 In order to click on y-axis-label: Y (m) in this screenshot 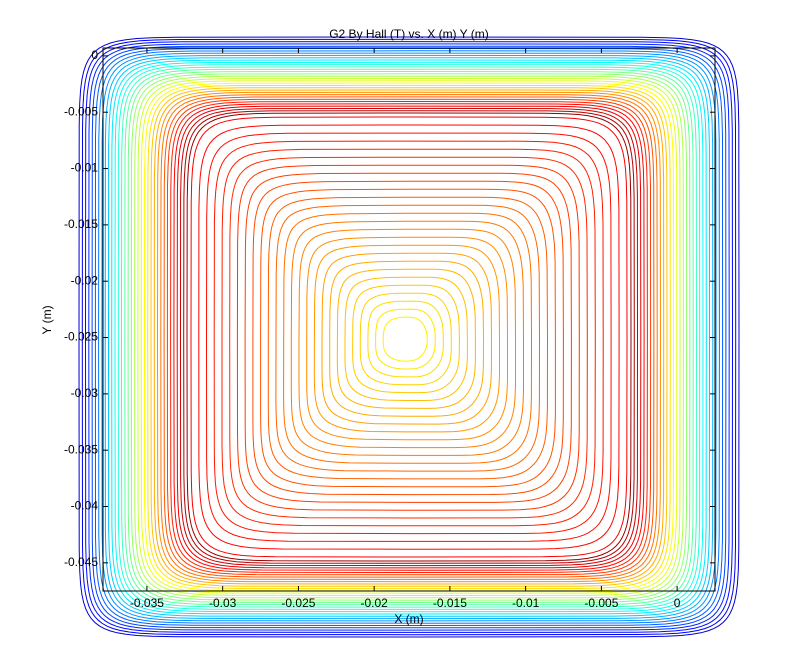, I will do `click(47, 319)`.